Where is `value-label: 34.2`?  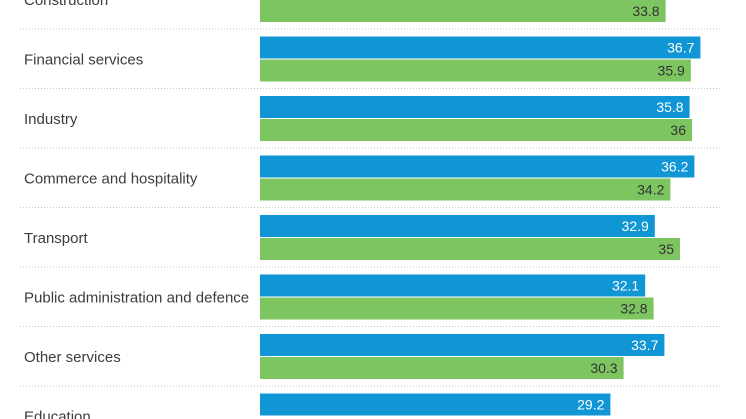 value-label: 34.2 is located at coordinates (650, 190).